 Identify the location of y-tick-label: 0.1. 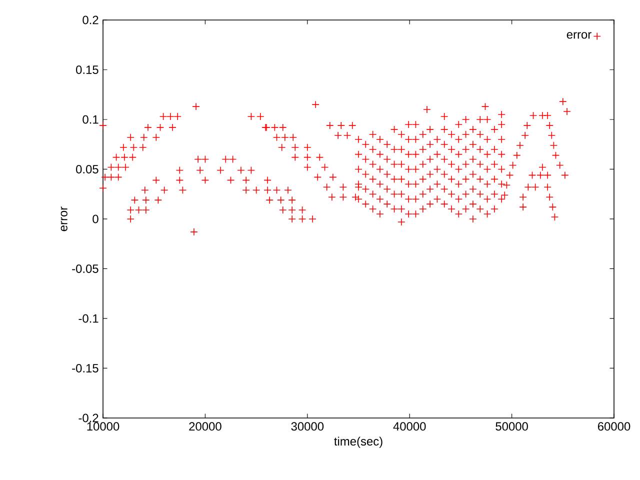
(90, 119).